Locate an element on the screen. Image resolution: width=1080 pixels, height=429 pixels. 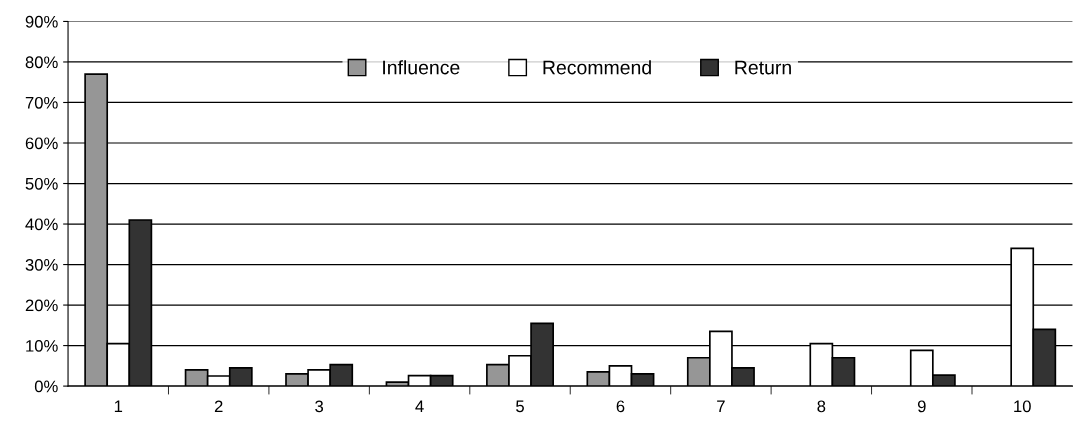
y-tick-label: 40% is located at coordinates (41, 224).